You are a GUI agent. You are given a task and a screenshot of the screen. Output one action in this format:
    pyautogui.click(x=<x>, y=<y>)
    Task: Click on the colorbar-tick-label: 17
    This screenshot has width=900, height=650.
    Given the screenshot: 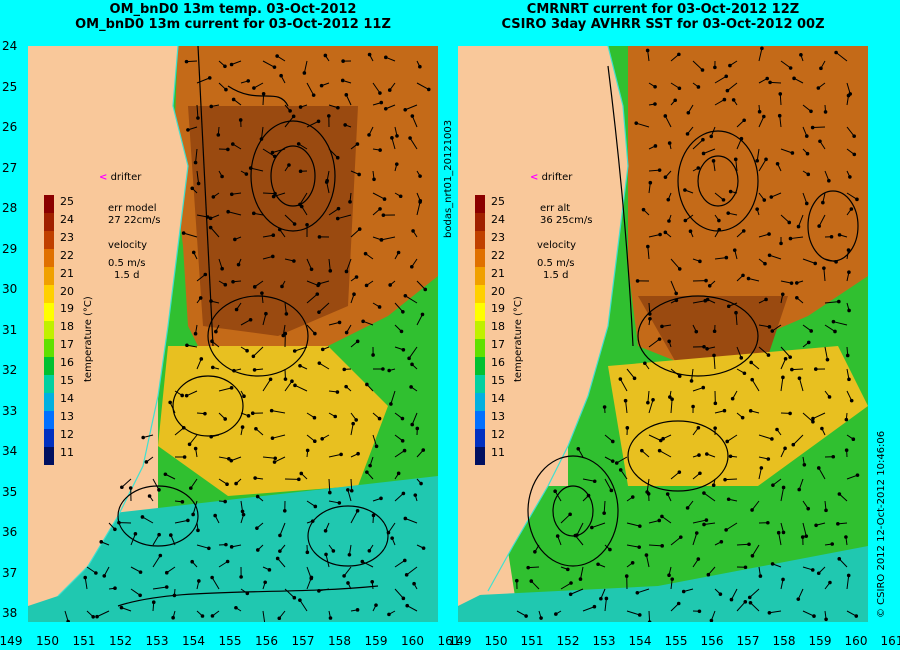 What is the action you would take?
    pyautogui.click(x=67, y=345)
    